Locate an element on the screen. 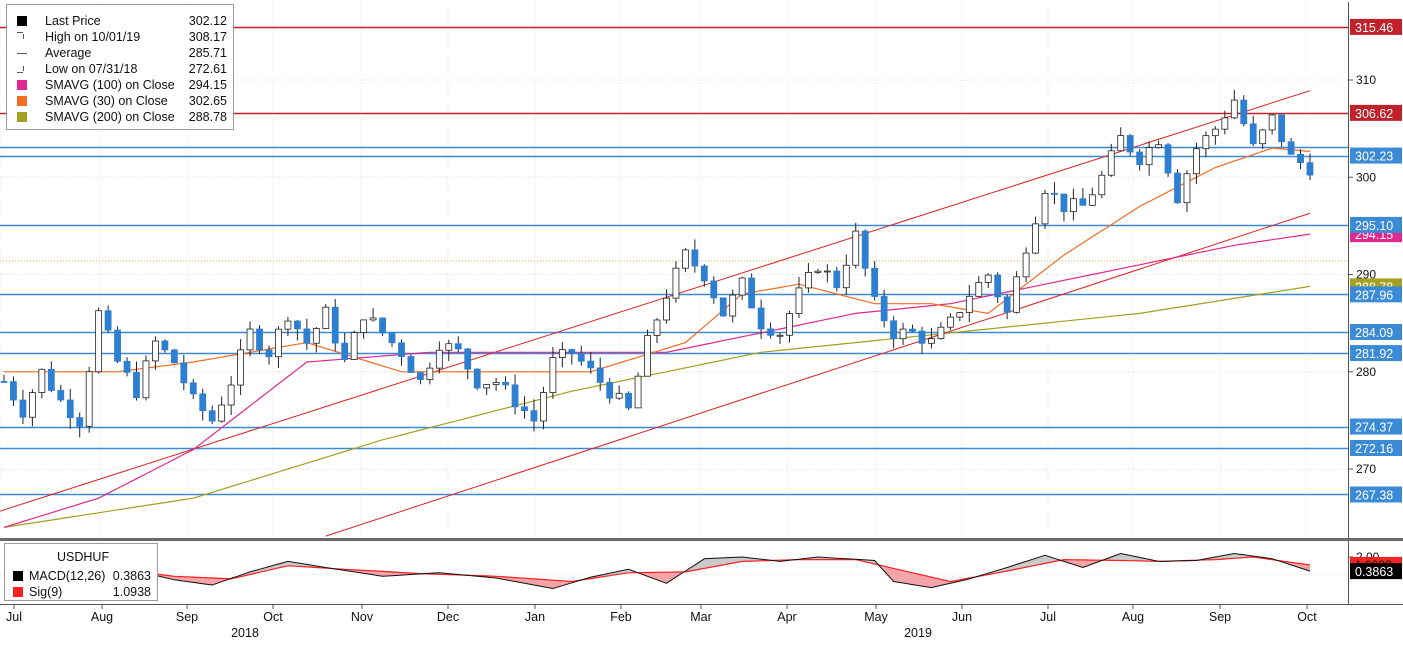  level-value-tag: 315.46 is located at coordinates (1374, 28).